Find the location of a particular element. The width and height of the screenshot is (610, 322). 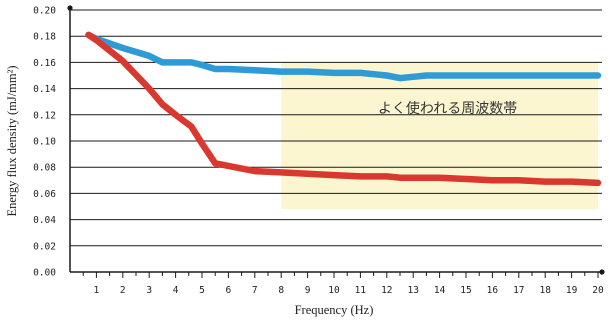

x-tick-label: 4 is located at coordinates (176, 290).